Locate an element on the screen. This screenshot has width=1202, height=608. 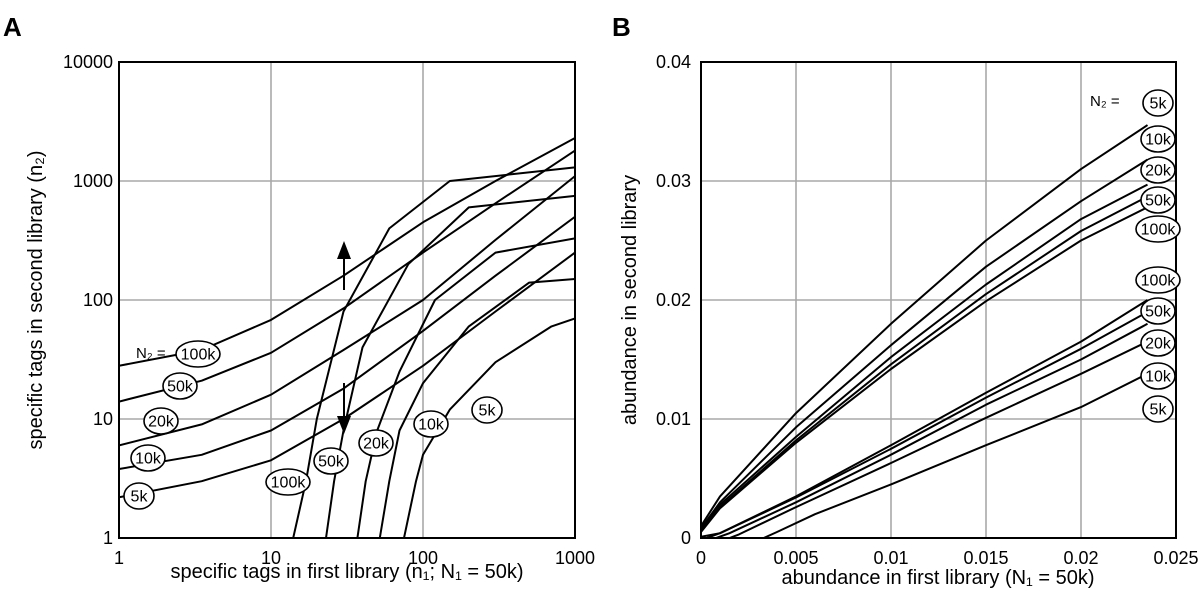
a-upper-label-100k-text: 100k is located at coordinates (199, 355).